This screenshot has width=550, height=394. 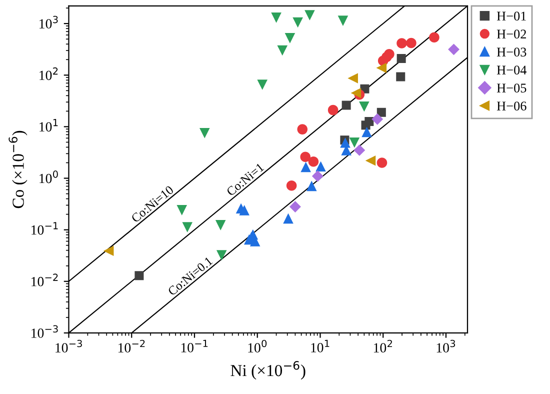 I want to click on x-tick-label: 10$^{2}$, so click(x=383, y=346).